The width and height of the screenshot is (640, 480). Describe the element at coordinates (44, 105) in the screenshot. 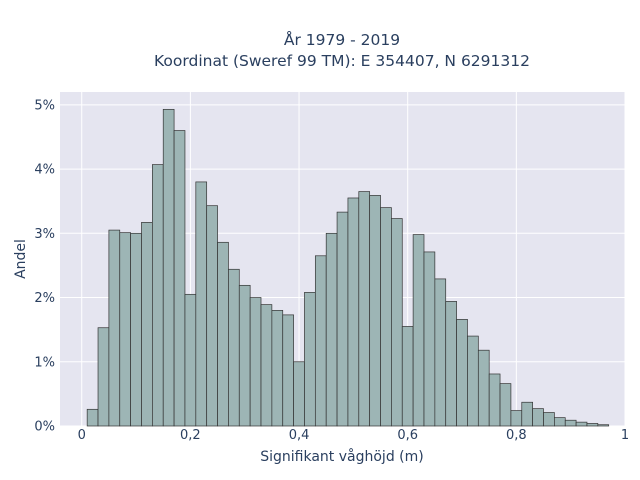

I see `y-tick-label: 5%` at that location.